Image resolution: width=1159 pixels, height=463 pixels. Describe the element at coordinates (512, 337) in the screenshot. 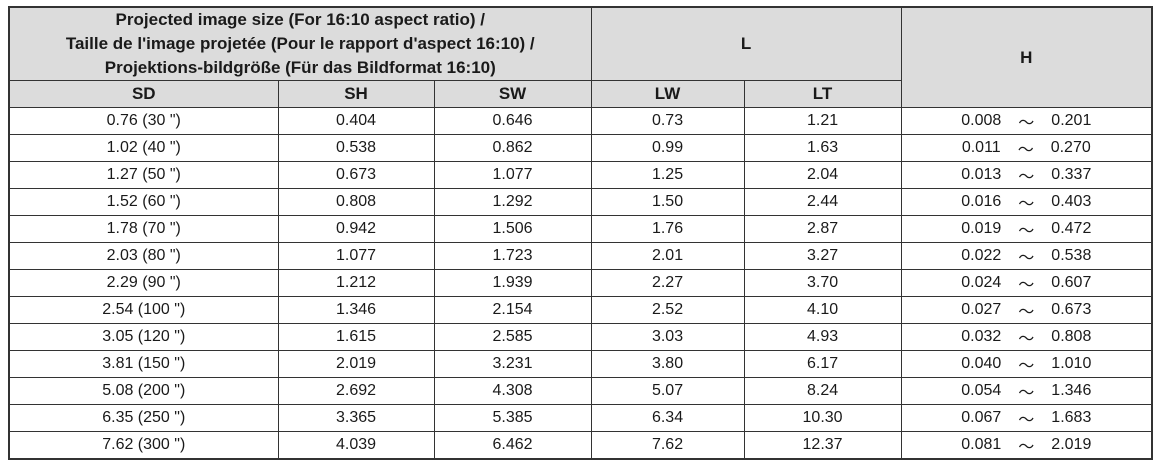

I see `cell-sw: 2.585` at that location.